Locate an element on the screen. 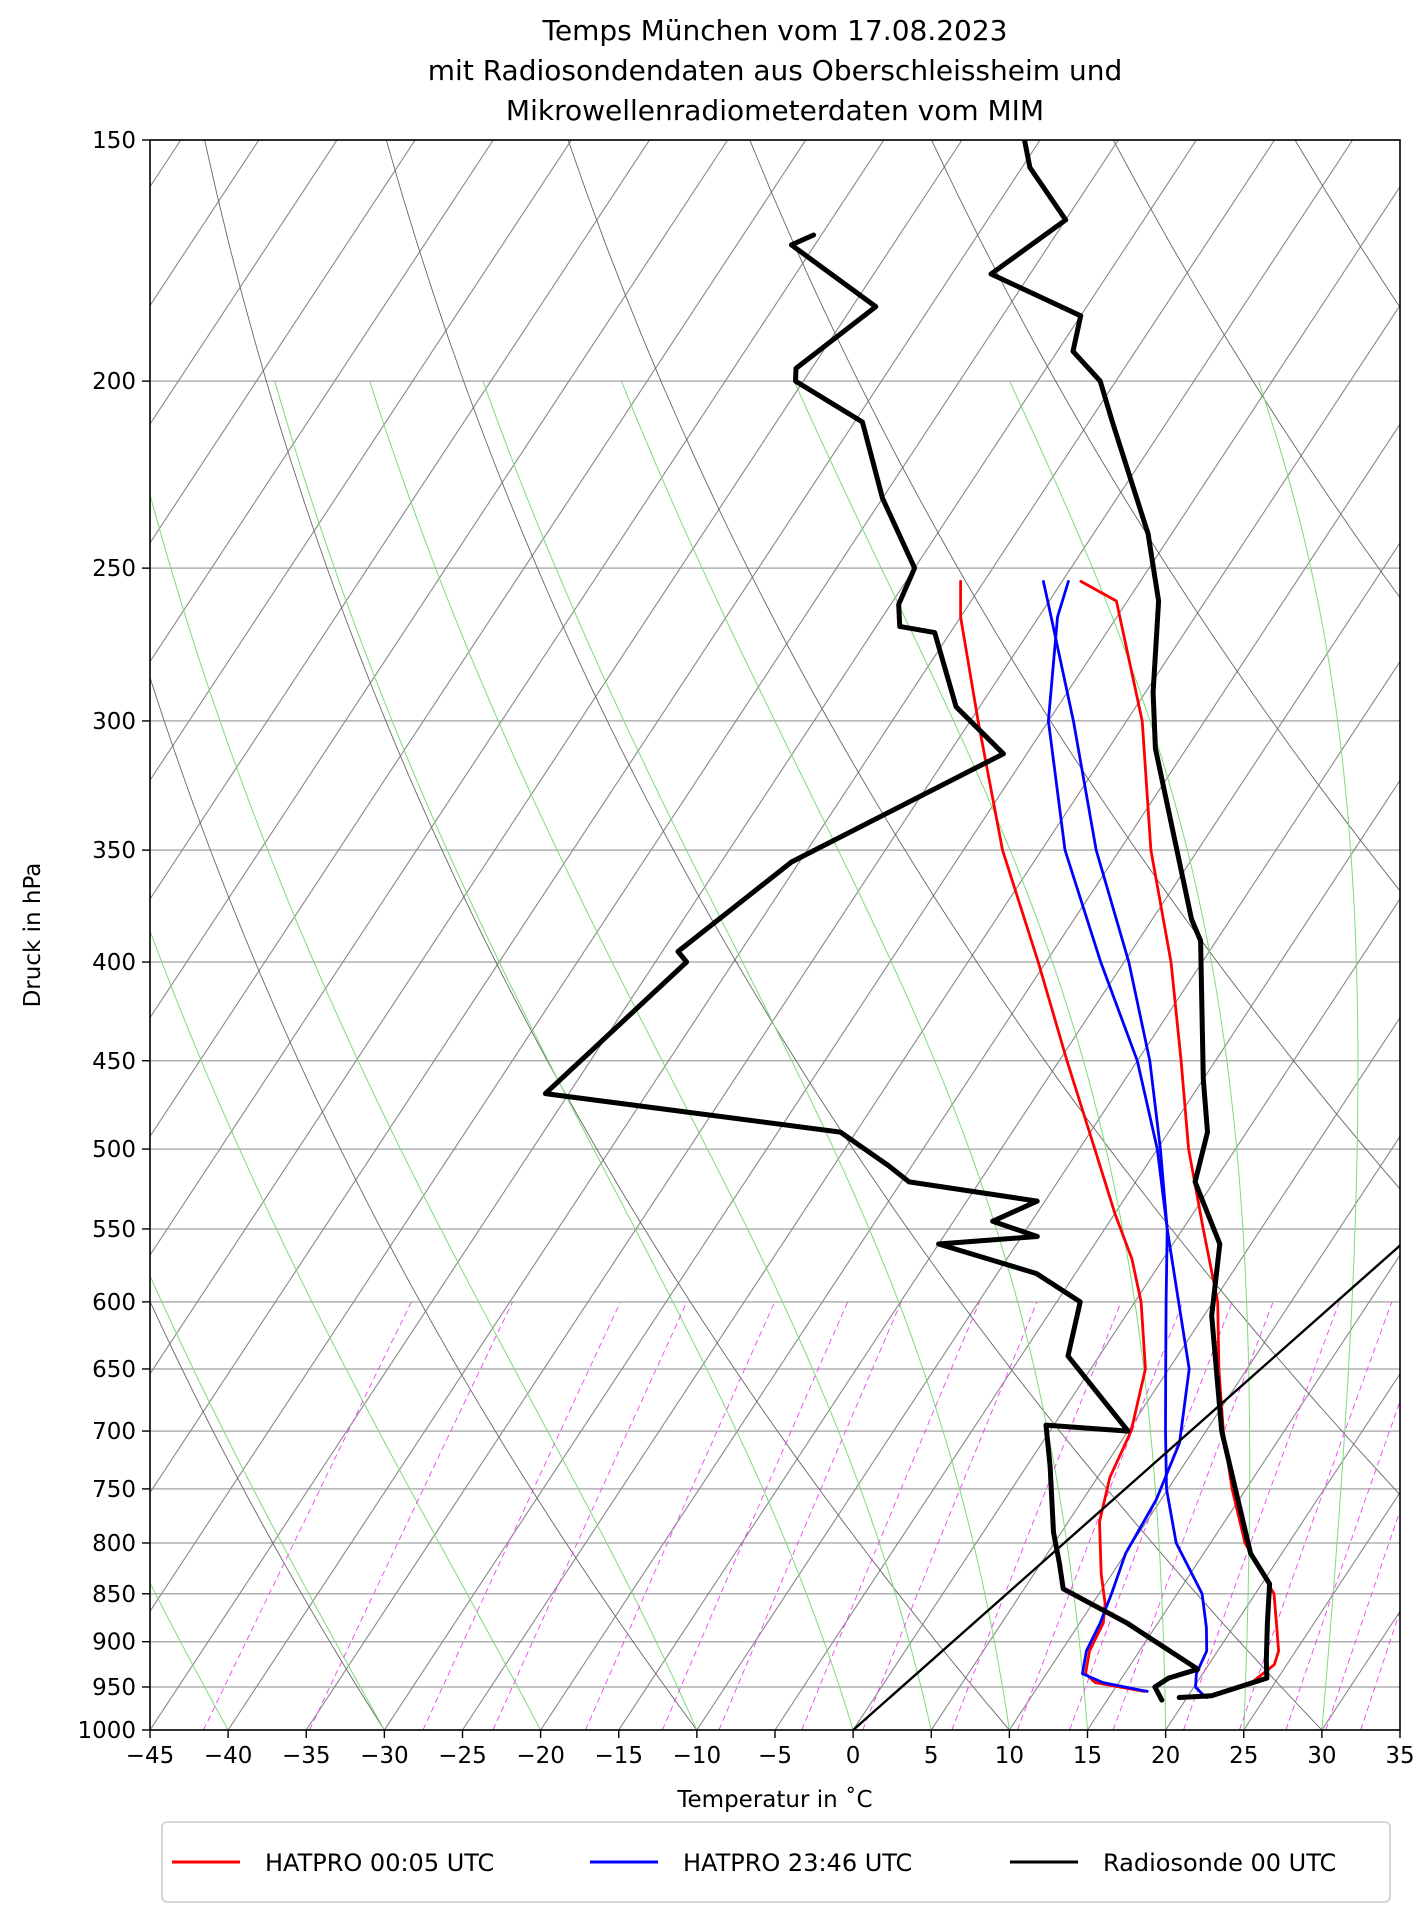 The height and width of the screenshot is (1907, 1427). y-tick-label: 850 is located at coordinates (114, 1595).